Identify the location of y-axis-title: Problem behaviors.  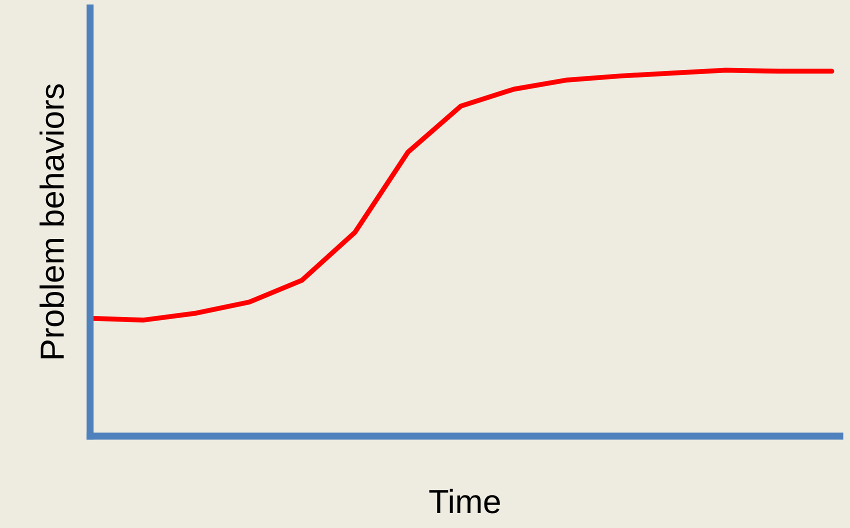
(52, 221).